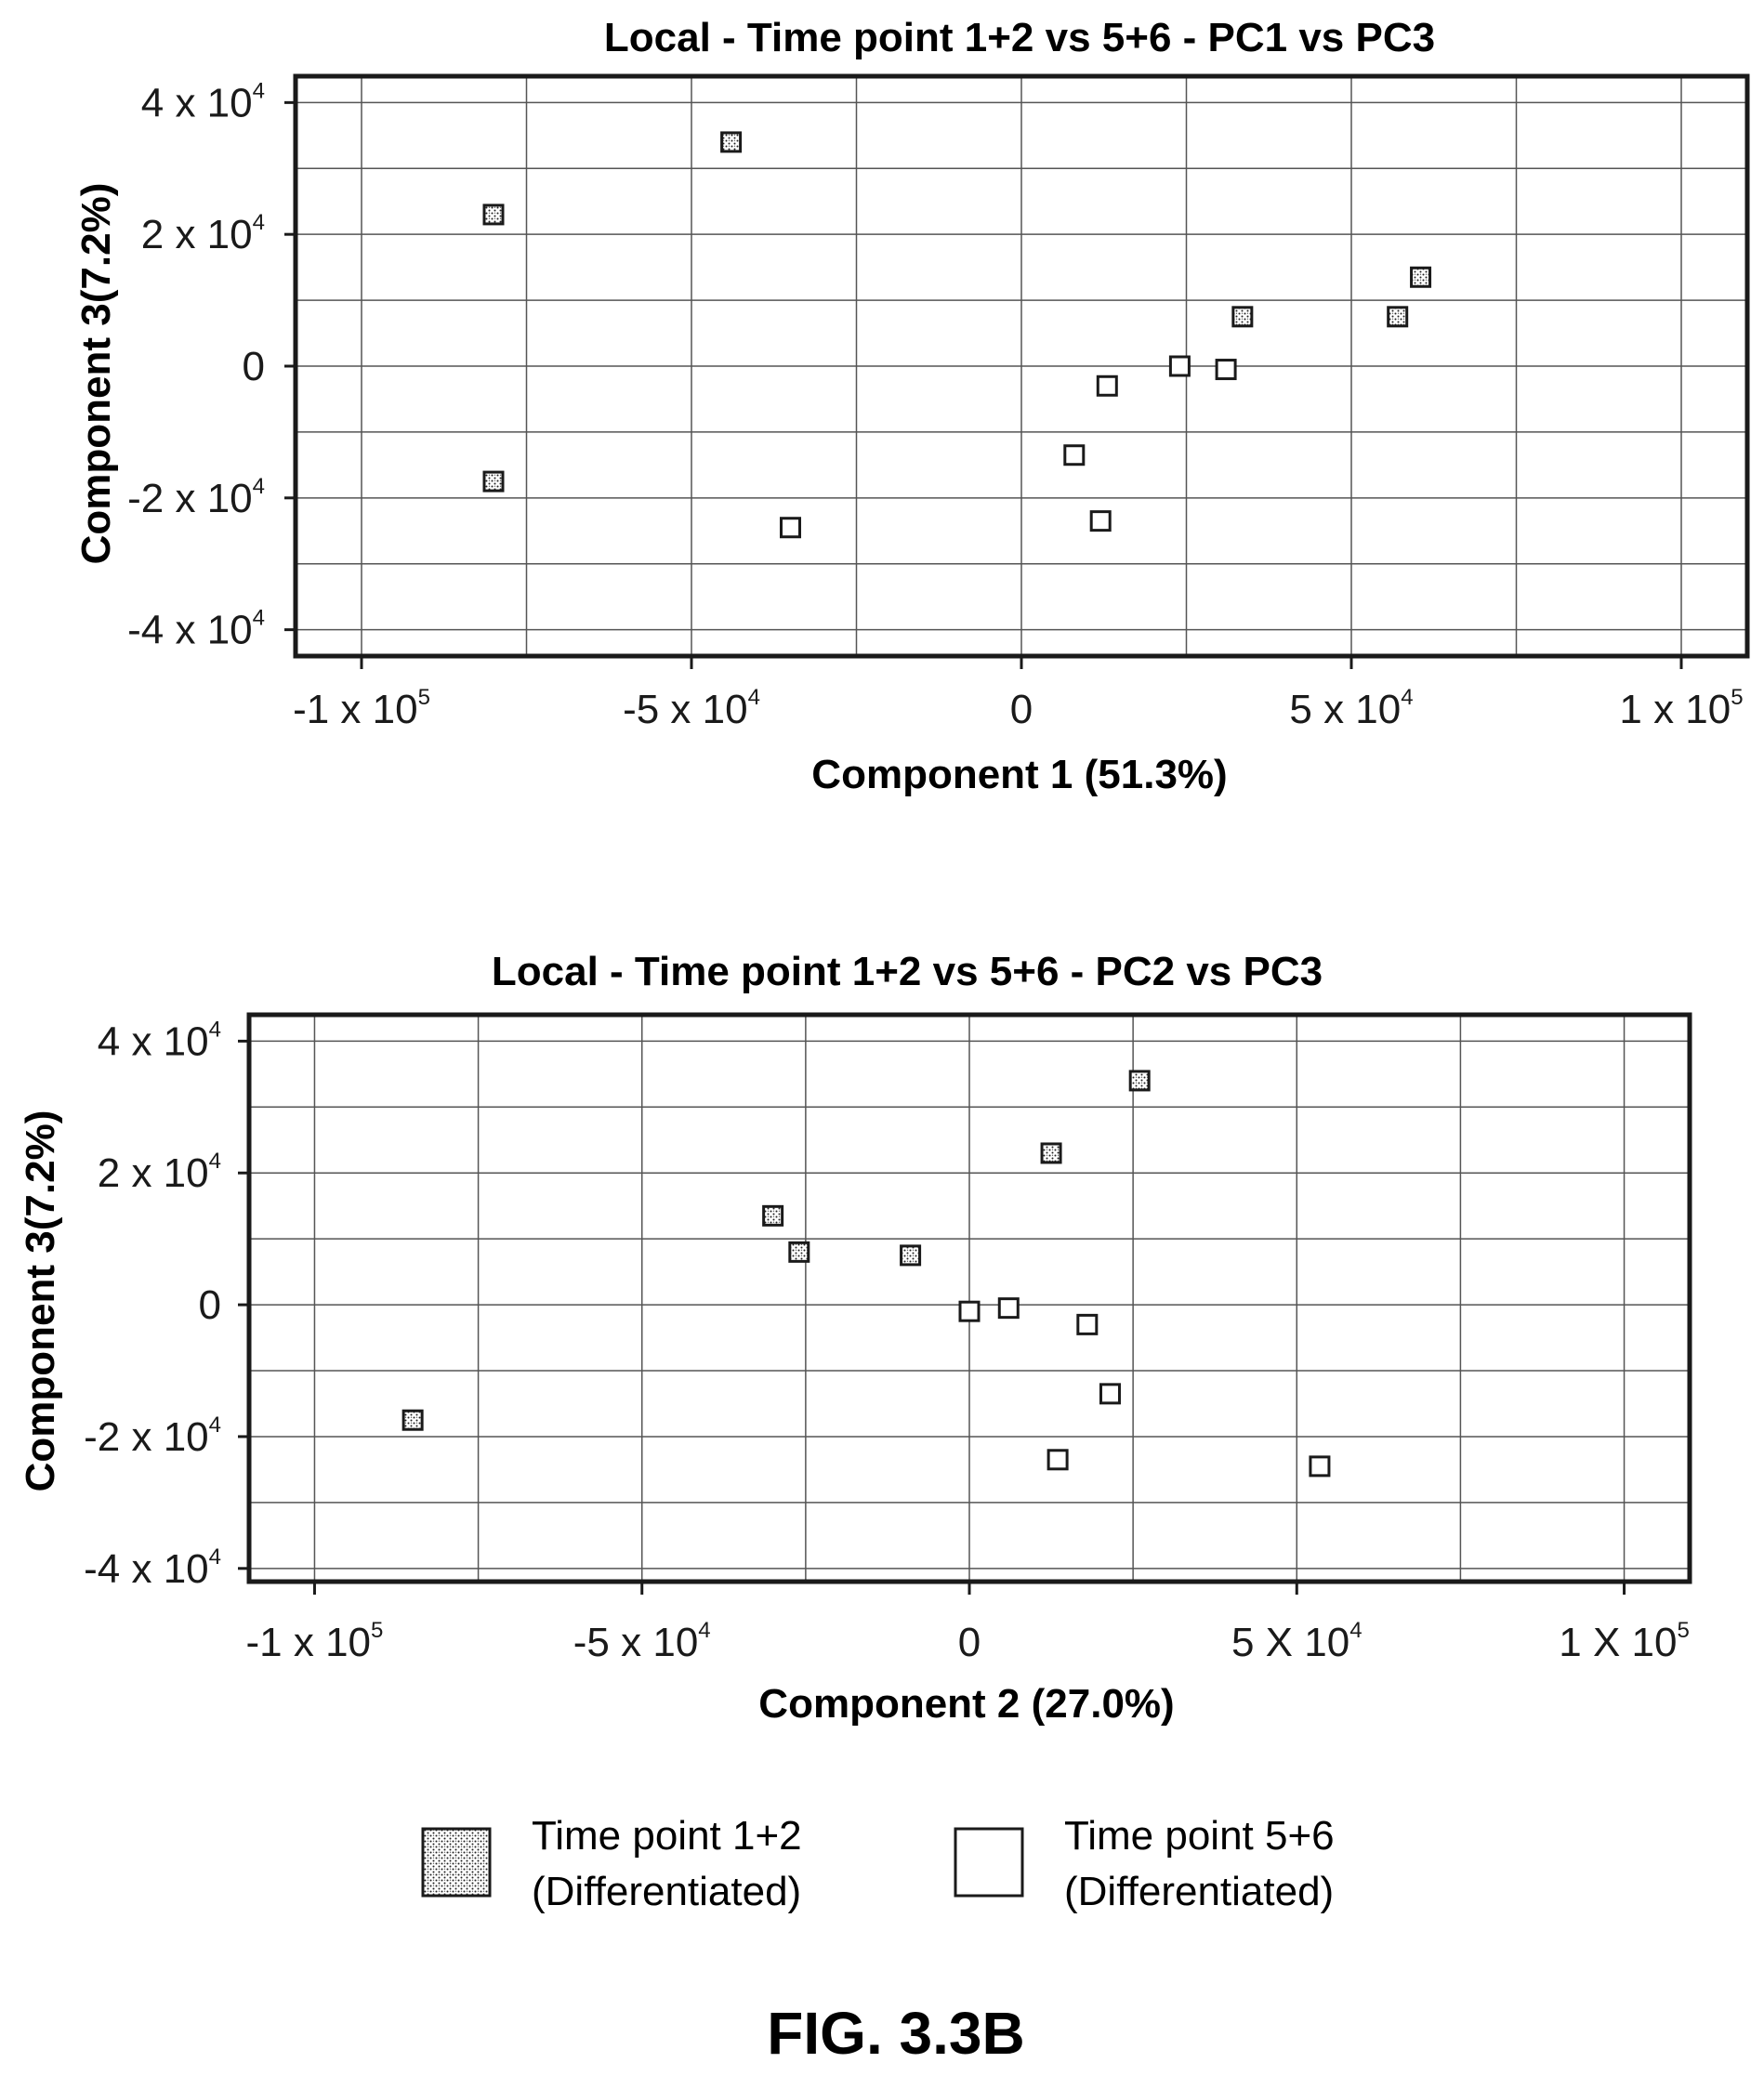 The height and width of the screenshot is (2089, 1764). What do you see at coordinates (456, 1862) in the screenshot?
I see `stippled-square-icon` at bounding box center [456, 1862].